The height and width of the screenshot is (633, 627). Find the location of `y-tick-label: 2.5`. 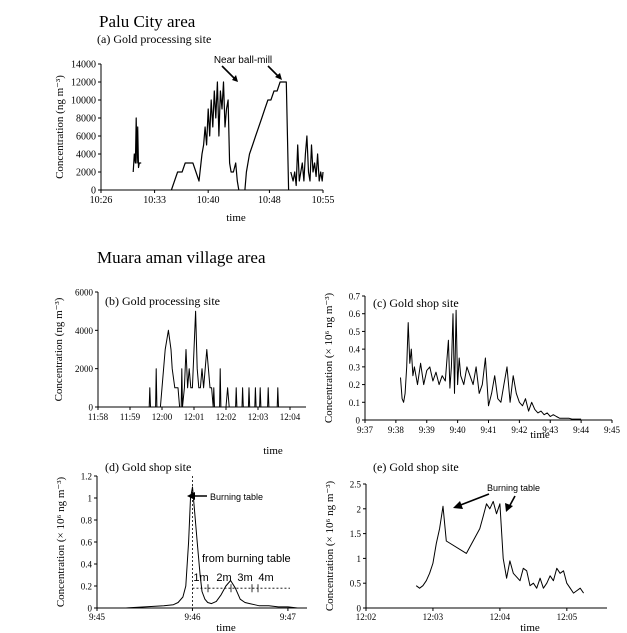

y-tick-label: 2.5 is located at coordinates (356, 485).